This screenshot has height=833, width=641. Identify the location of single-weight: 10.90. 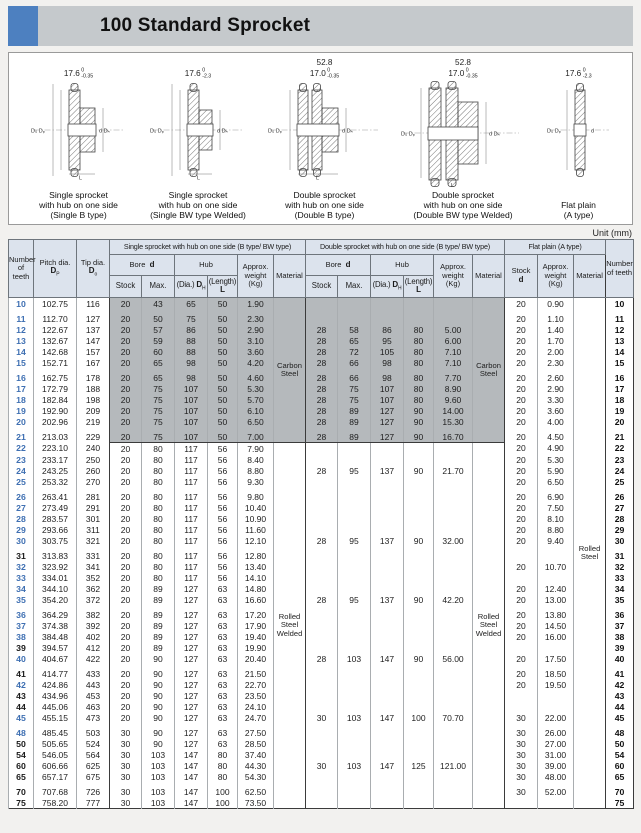
(255, 518).